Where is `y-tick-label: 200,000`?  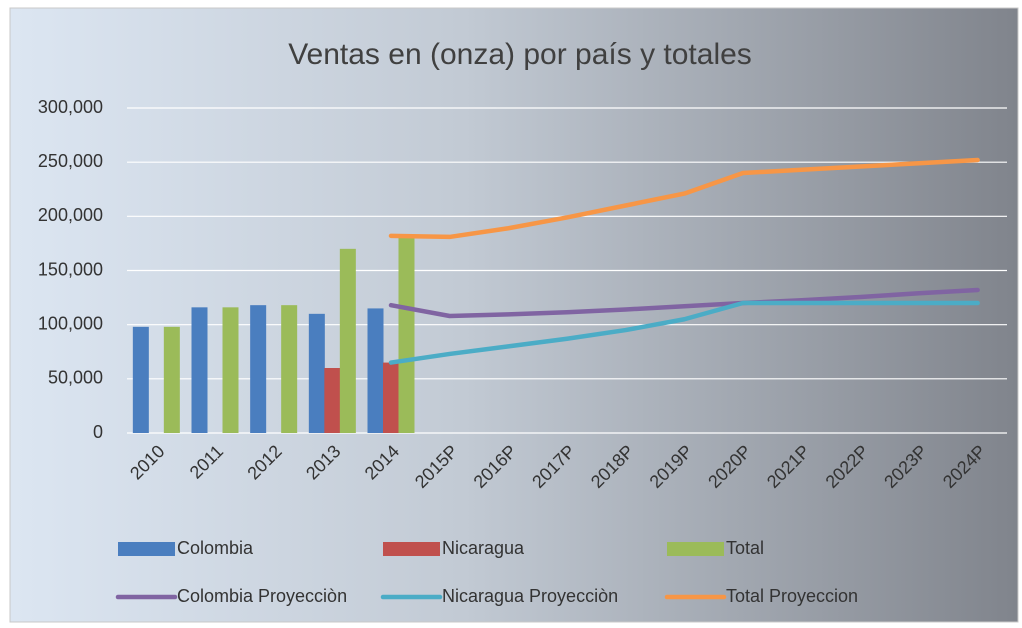 y-tick-label: 200,000 is located at coordinates (70, 215).